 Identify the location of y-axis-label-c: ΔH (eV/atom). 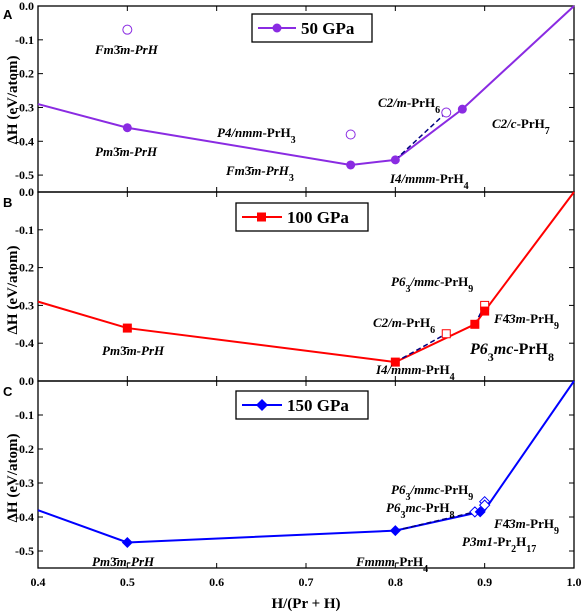
(13, 478).